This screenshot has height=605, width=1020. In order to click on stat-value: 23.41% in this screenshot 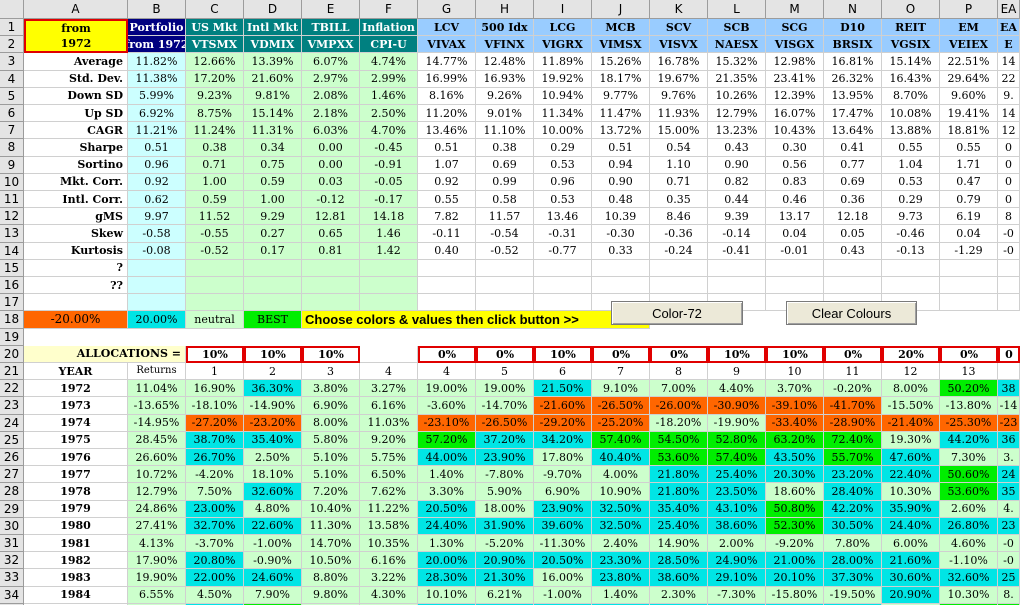, I will do `click(795, 79)`.